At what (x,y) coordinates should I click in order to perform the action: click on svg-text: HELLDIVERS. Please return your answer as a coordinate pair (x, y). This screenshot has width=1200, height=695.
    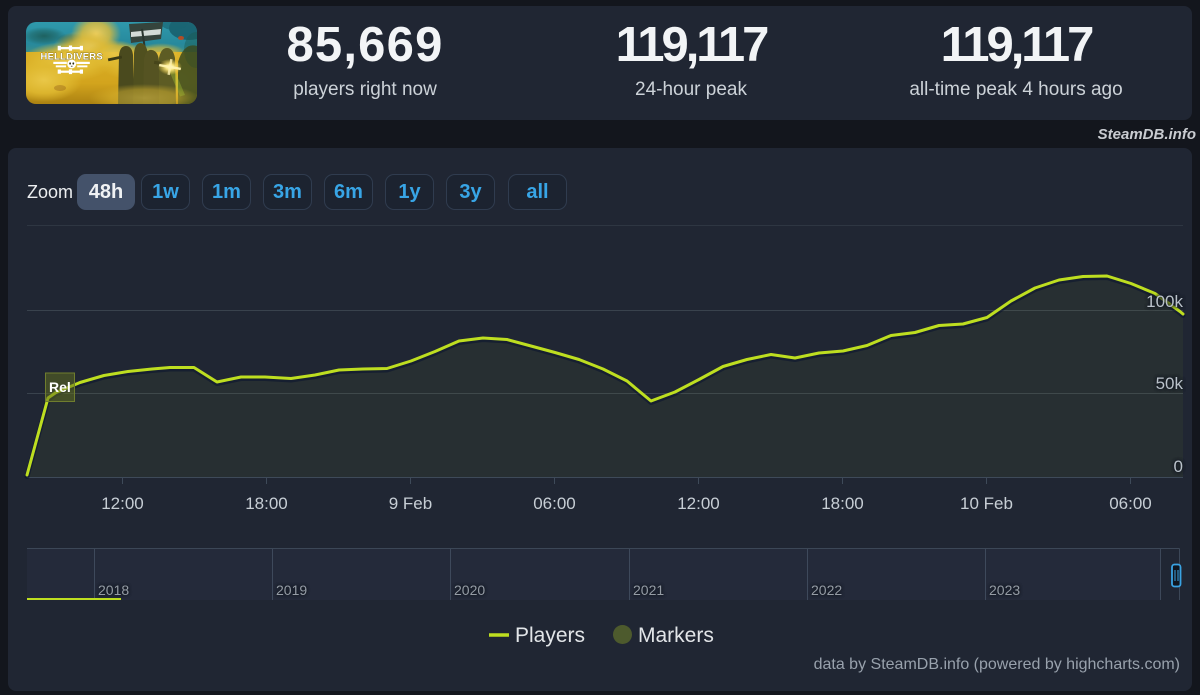
    Looking at the image, I should click on (72, 55).